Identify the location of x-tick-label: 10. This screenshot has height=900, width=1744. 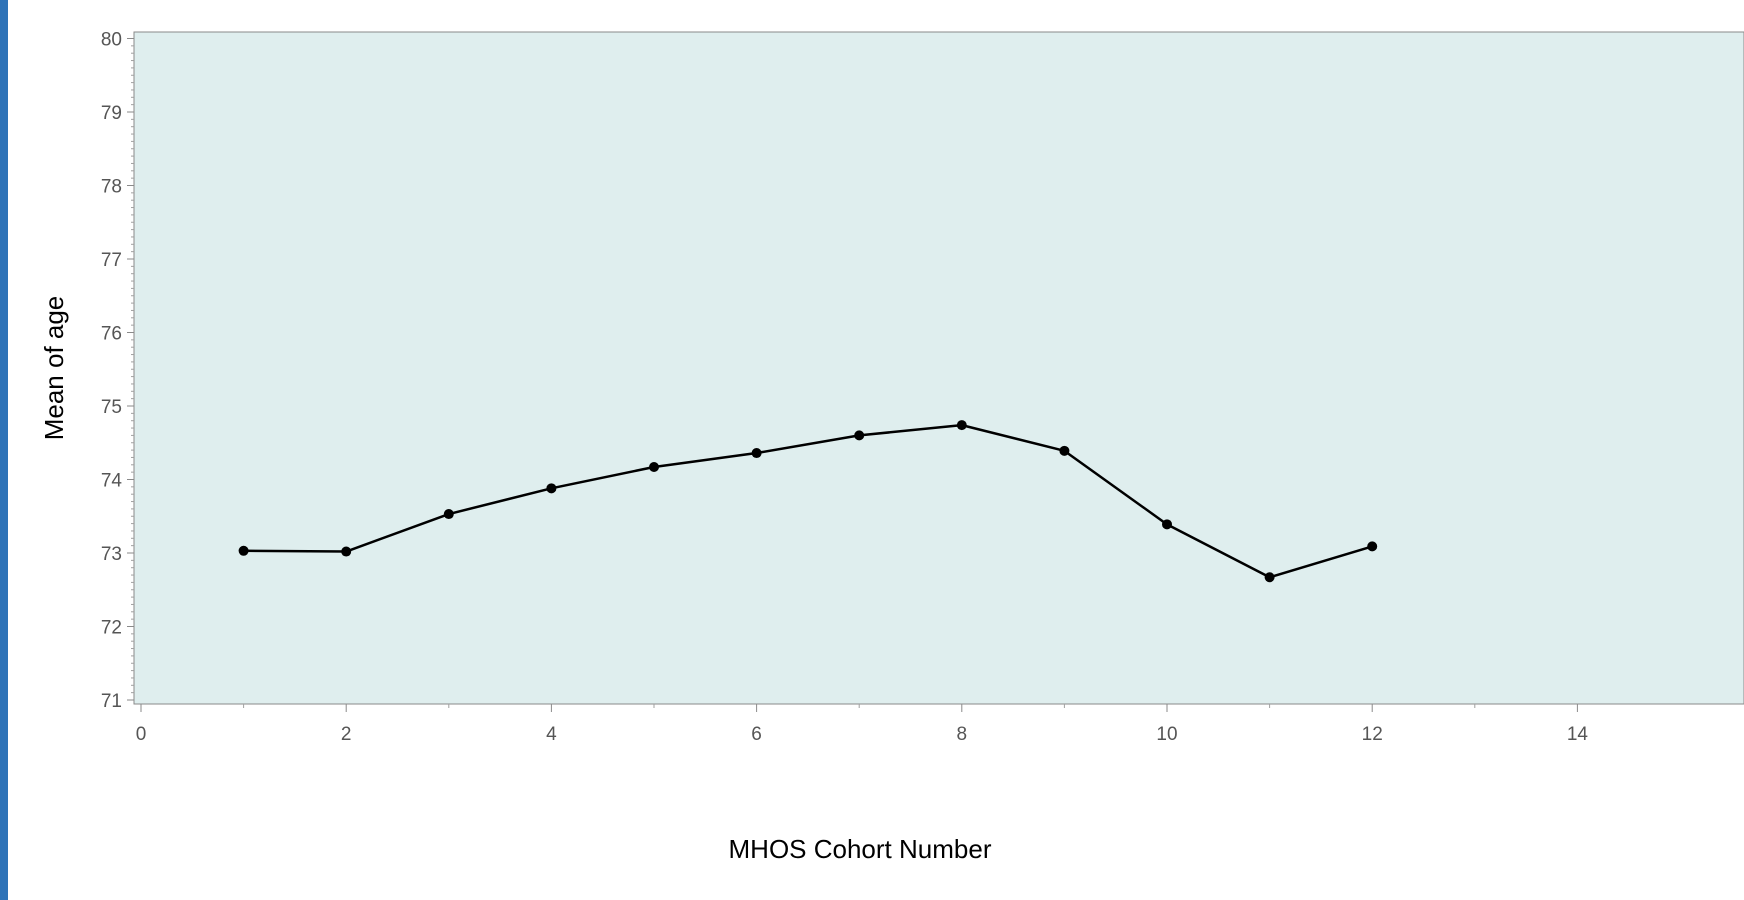
(1166, 734).